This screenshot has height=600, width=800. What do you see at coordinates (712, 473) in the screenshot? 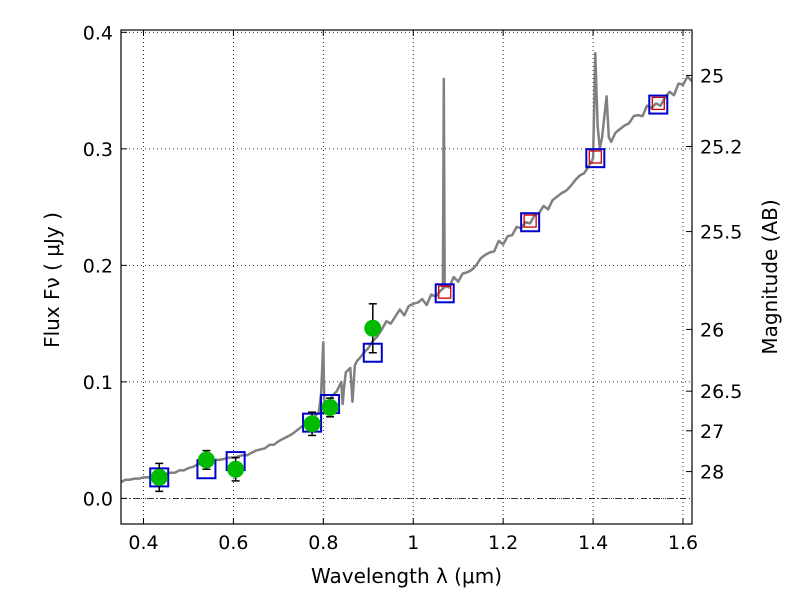
I see `right-tick-label: 28` at bounding box center [712, 473].